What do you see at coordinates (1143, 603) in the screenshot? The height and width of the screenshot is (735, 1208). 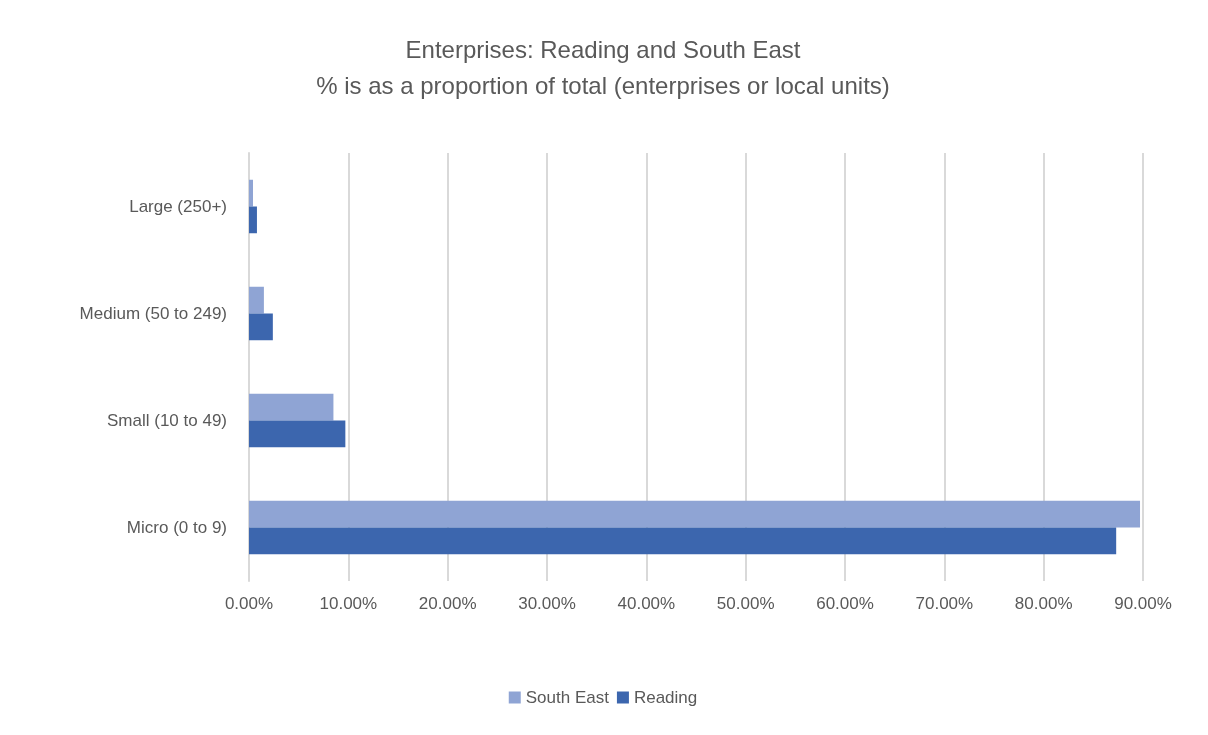 I see `x-tick-label: 90.00%` at bounding box center [1143, 603].